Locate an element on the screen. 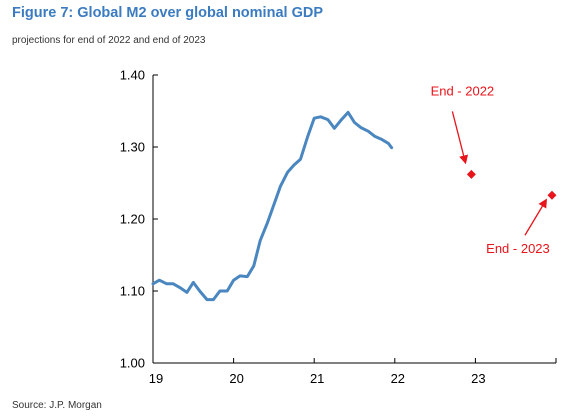 The width and height of the screenshot is (568, 417). x-tick-label: 23 is located at coordinates (478, 378).